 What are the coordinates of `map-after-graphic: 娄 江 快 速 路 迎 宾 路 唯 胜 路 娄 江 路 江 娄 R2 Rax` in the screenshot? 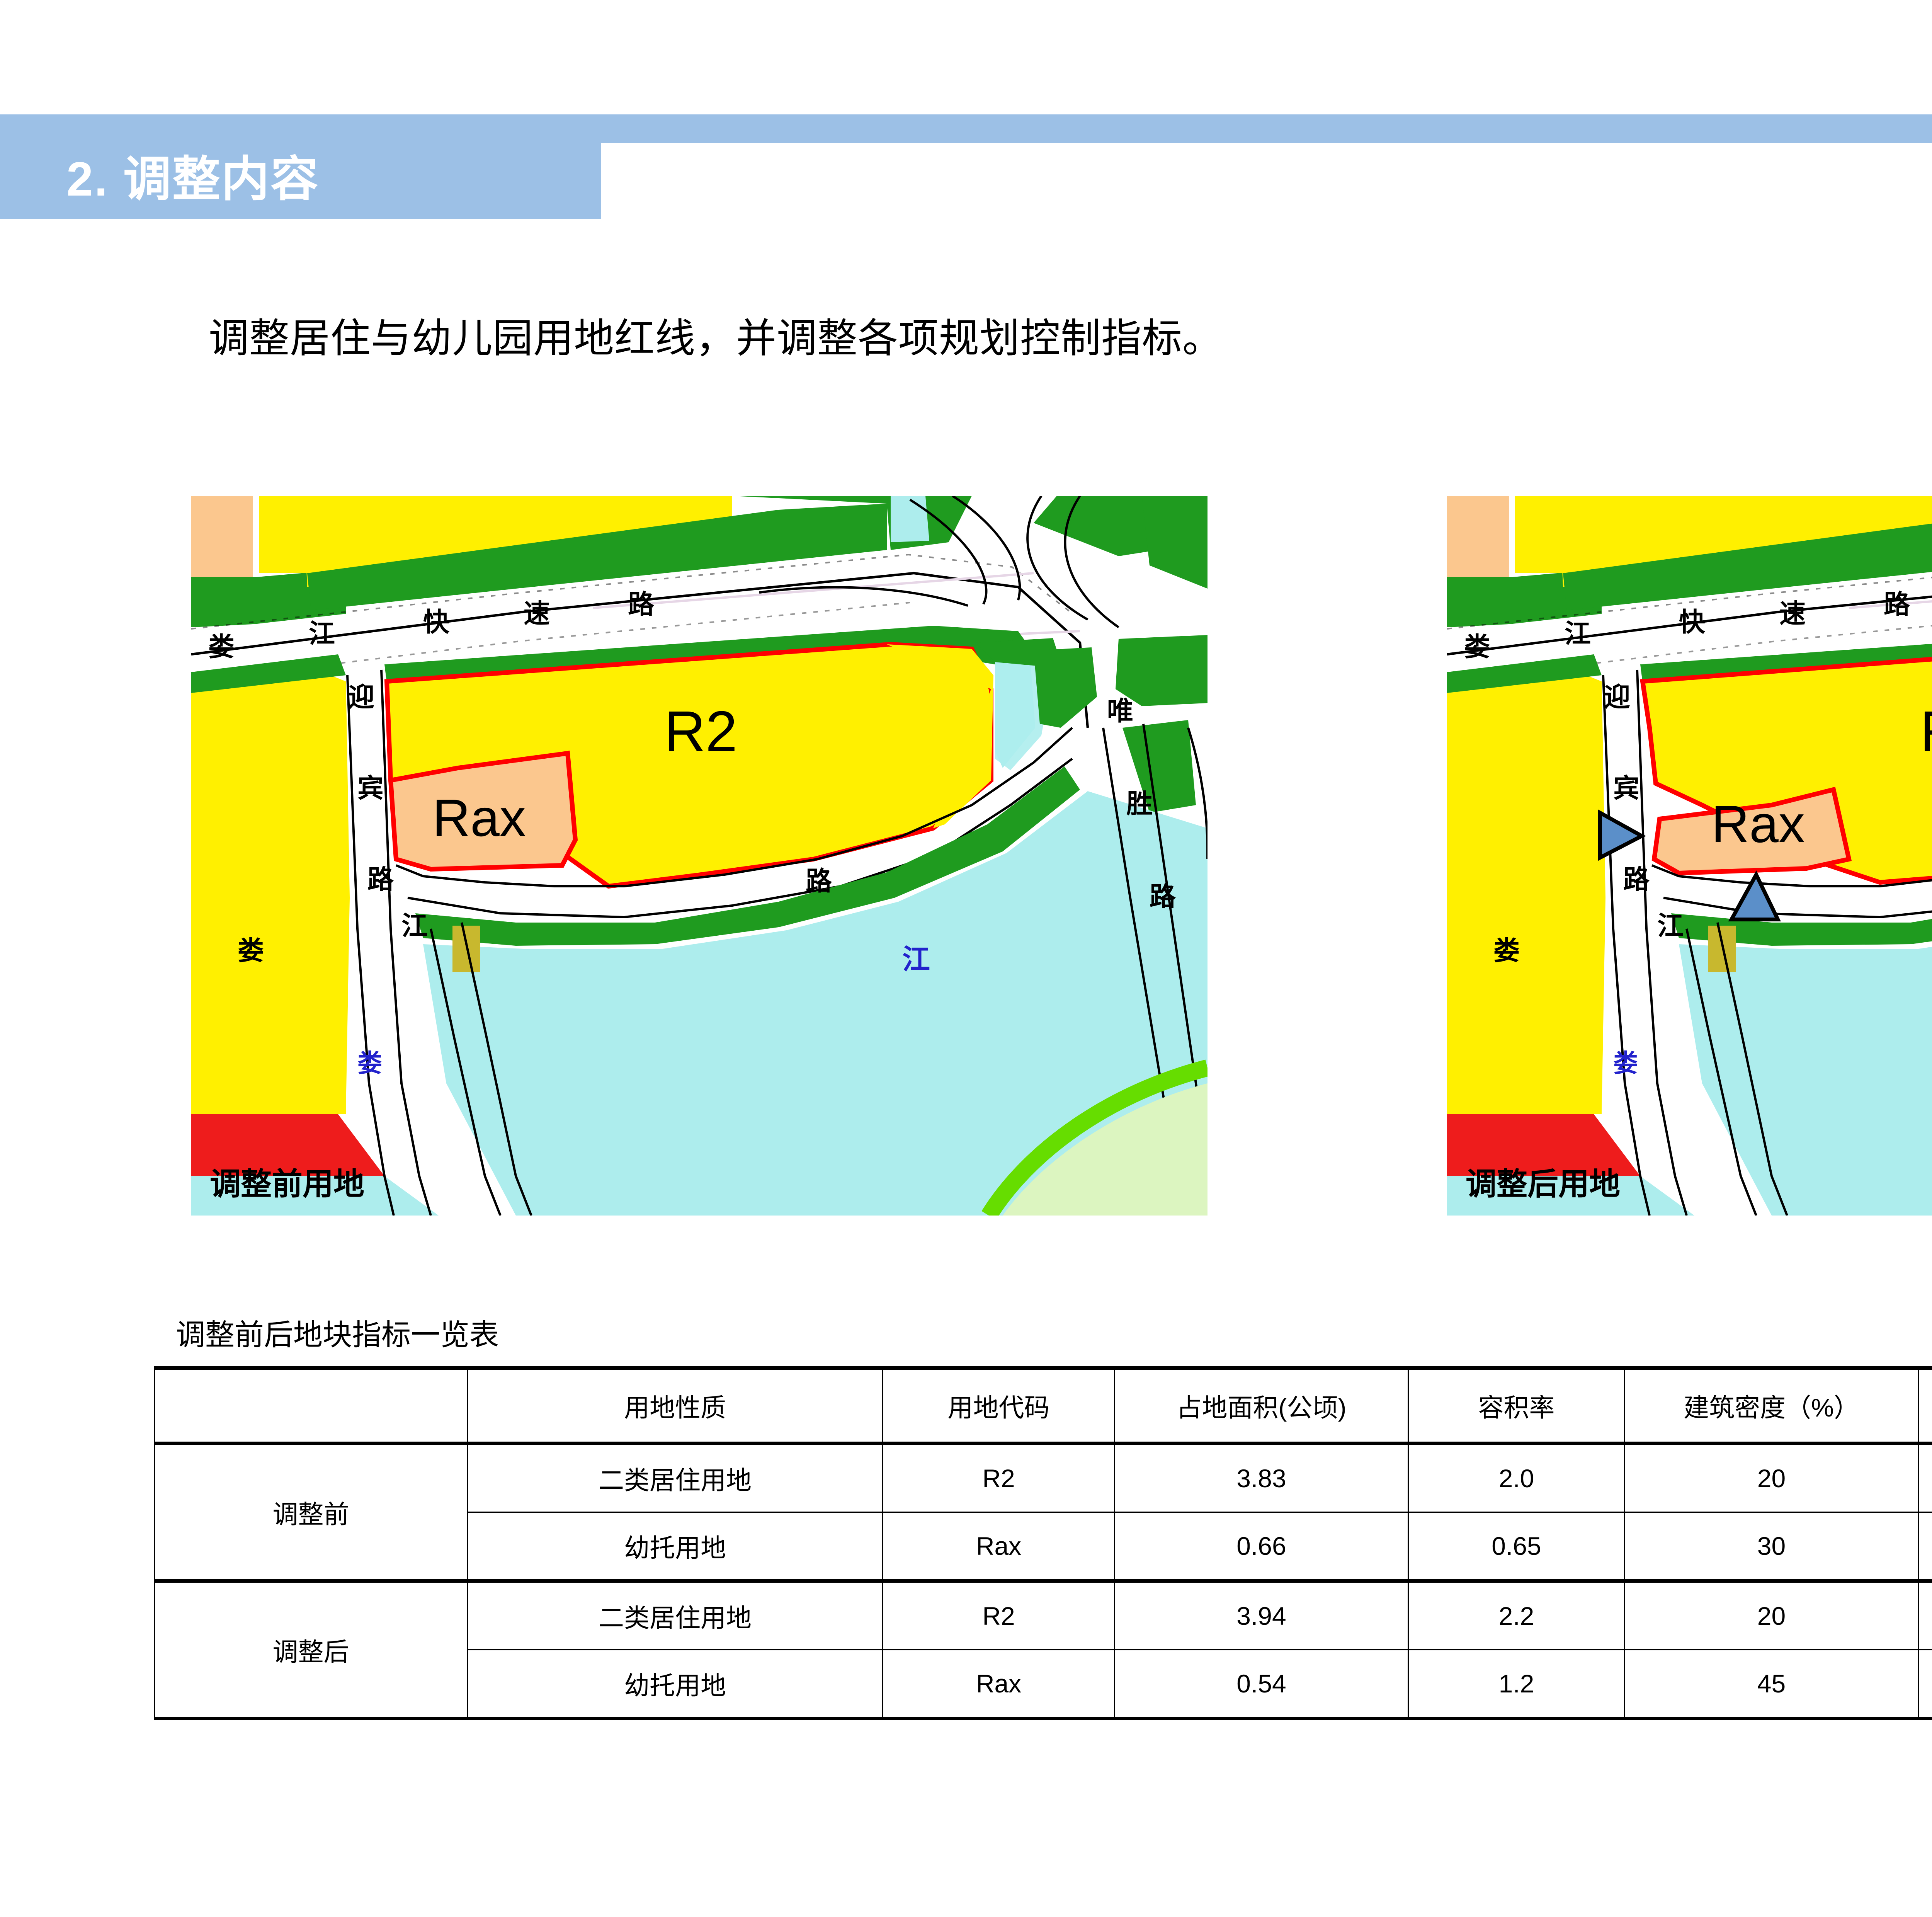 It's located at (1689, 856).